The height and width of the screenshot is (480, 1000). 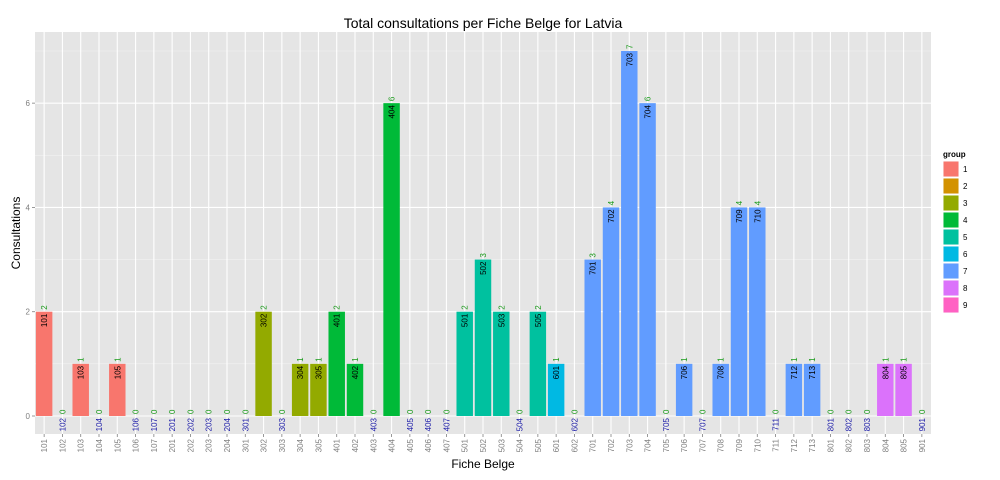 What do you see at coordinates (757, 216) in the screenshot?
I see `bar-category-label: 710` at bounding box center [757, 216].